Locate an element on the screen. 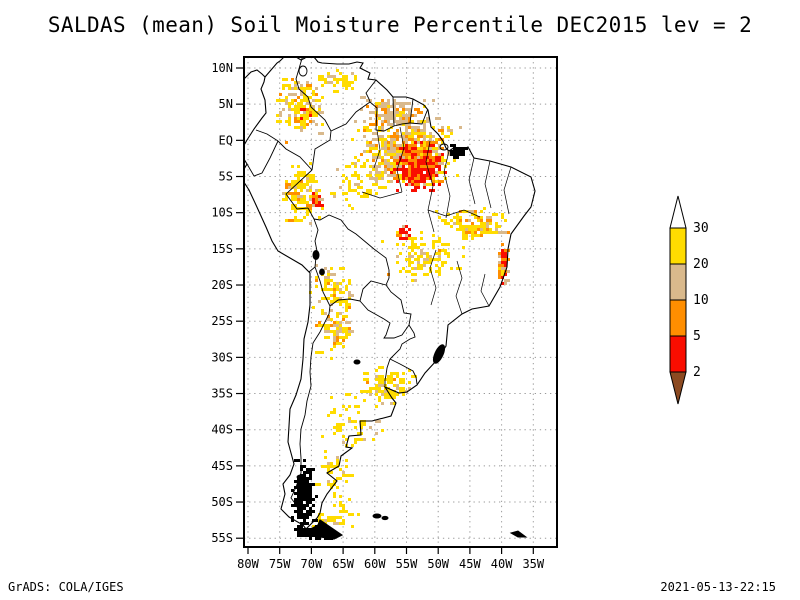  lon-tick-label: 35W is located at coordinates (533, 564).